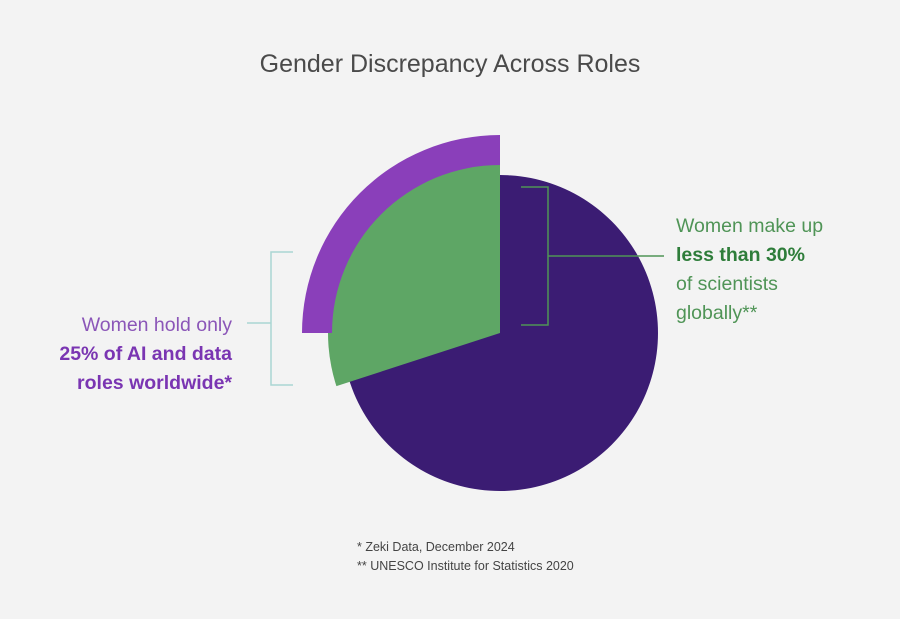 The width and height of the screenshot is (900, 619). I want to click on annotation-right-line1: Women make up, so click(750, 226).